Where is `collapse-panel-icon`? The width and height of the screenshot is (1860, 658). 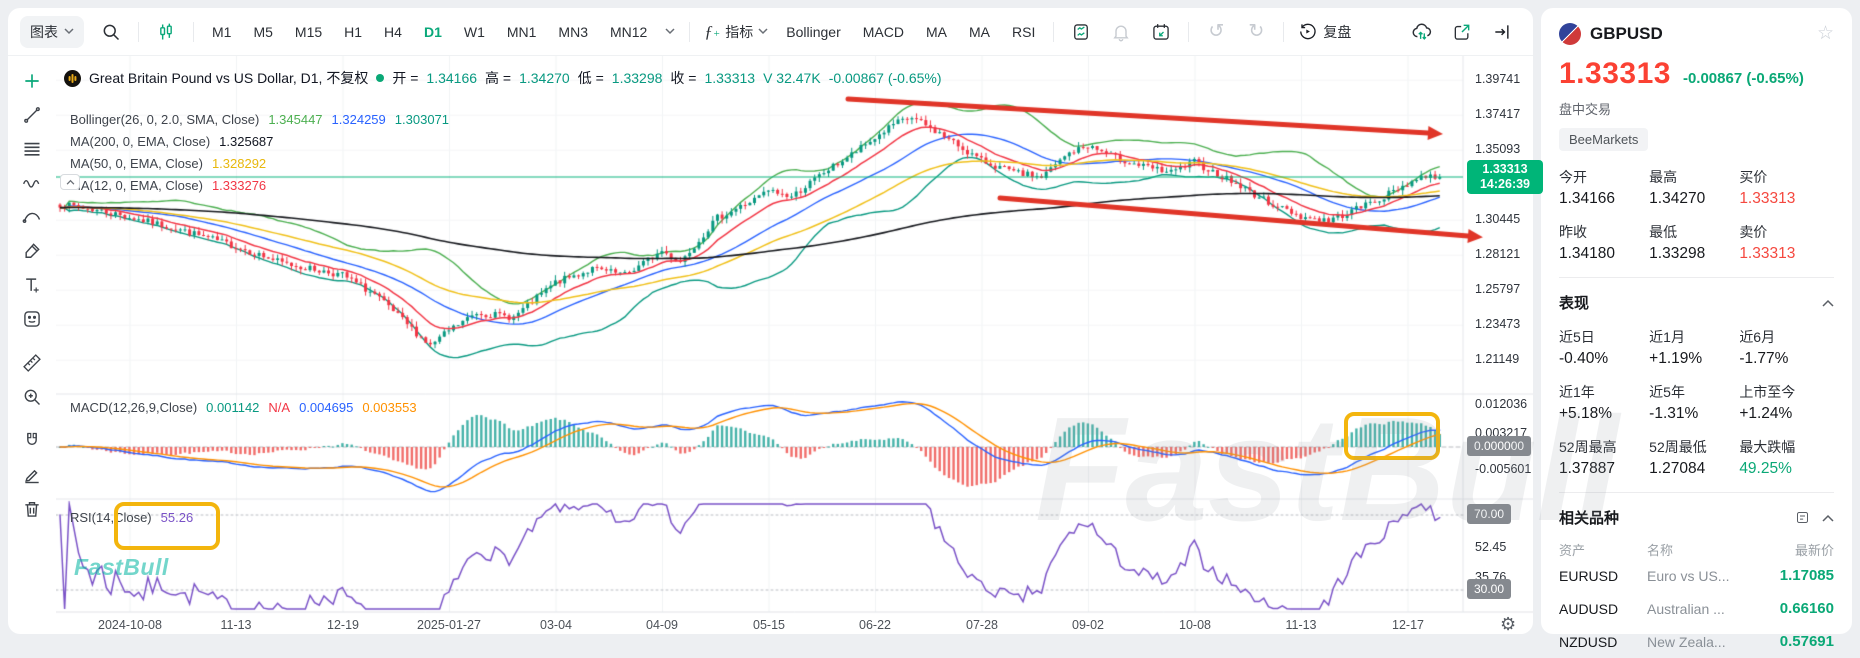 collapse-panel-icon is located at coordinates (1502, 32).